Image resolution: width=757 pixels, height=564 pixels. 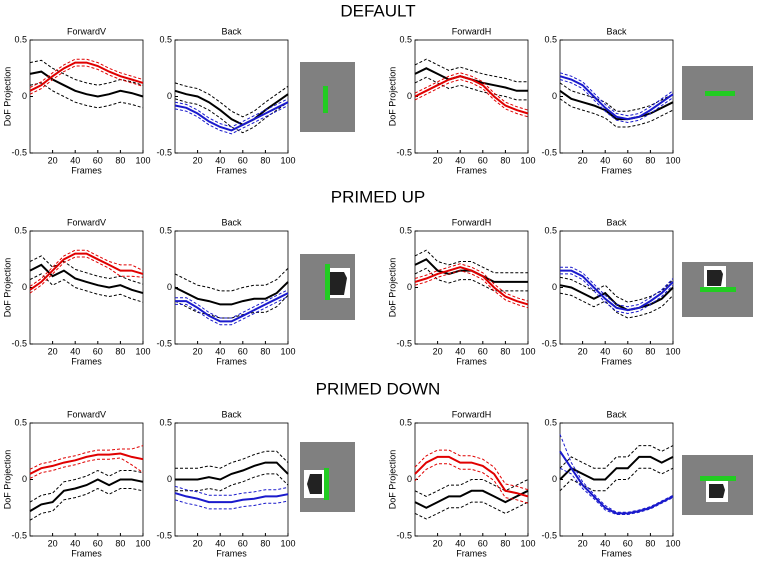 What do you see at coordinates (378, 388) in the screenshot?
I see `section-title: PRIMED DOWN` at bounding box center [378, 388].